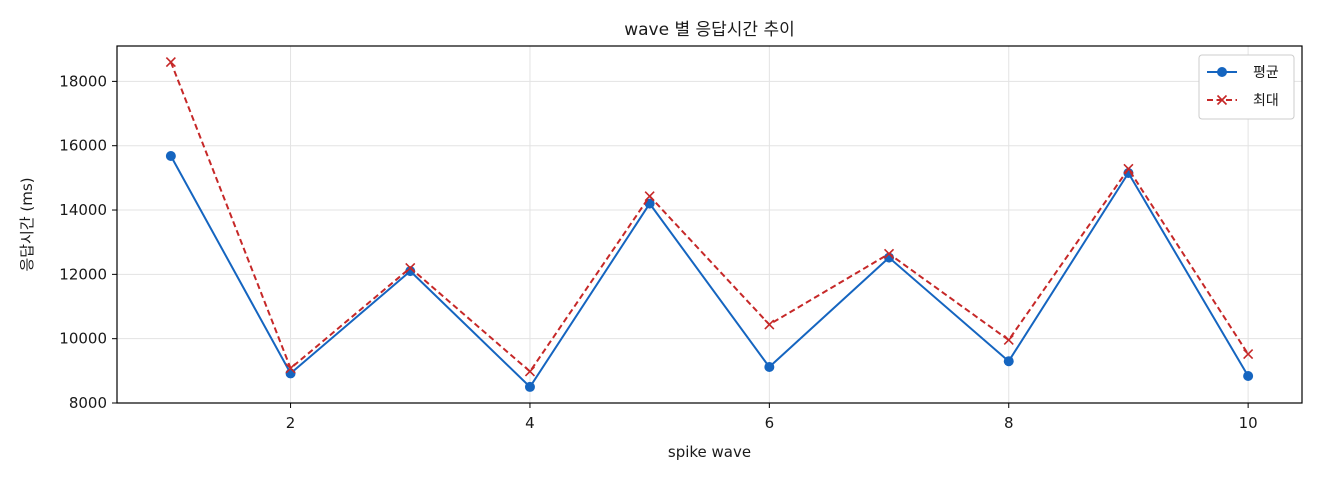 The width and height of the screenshot is (1320, 484). I want to click on y-tick-label: 18000, so click(83, 81).